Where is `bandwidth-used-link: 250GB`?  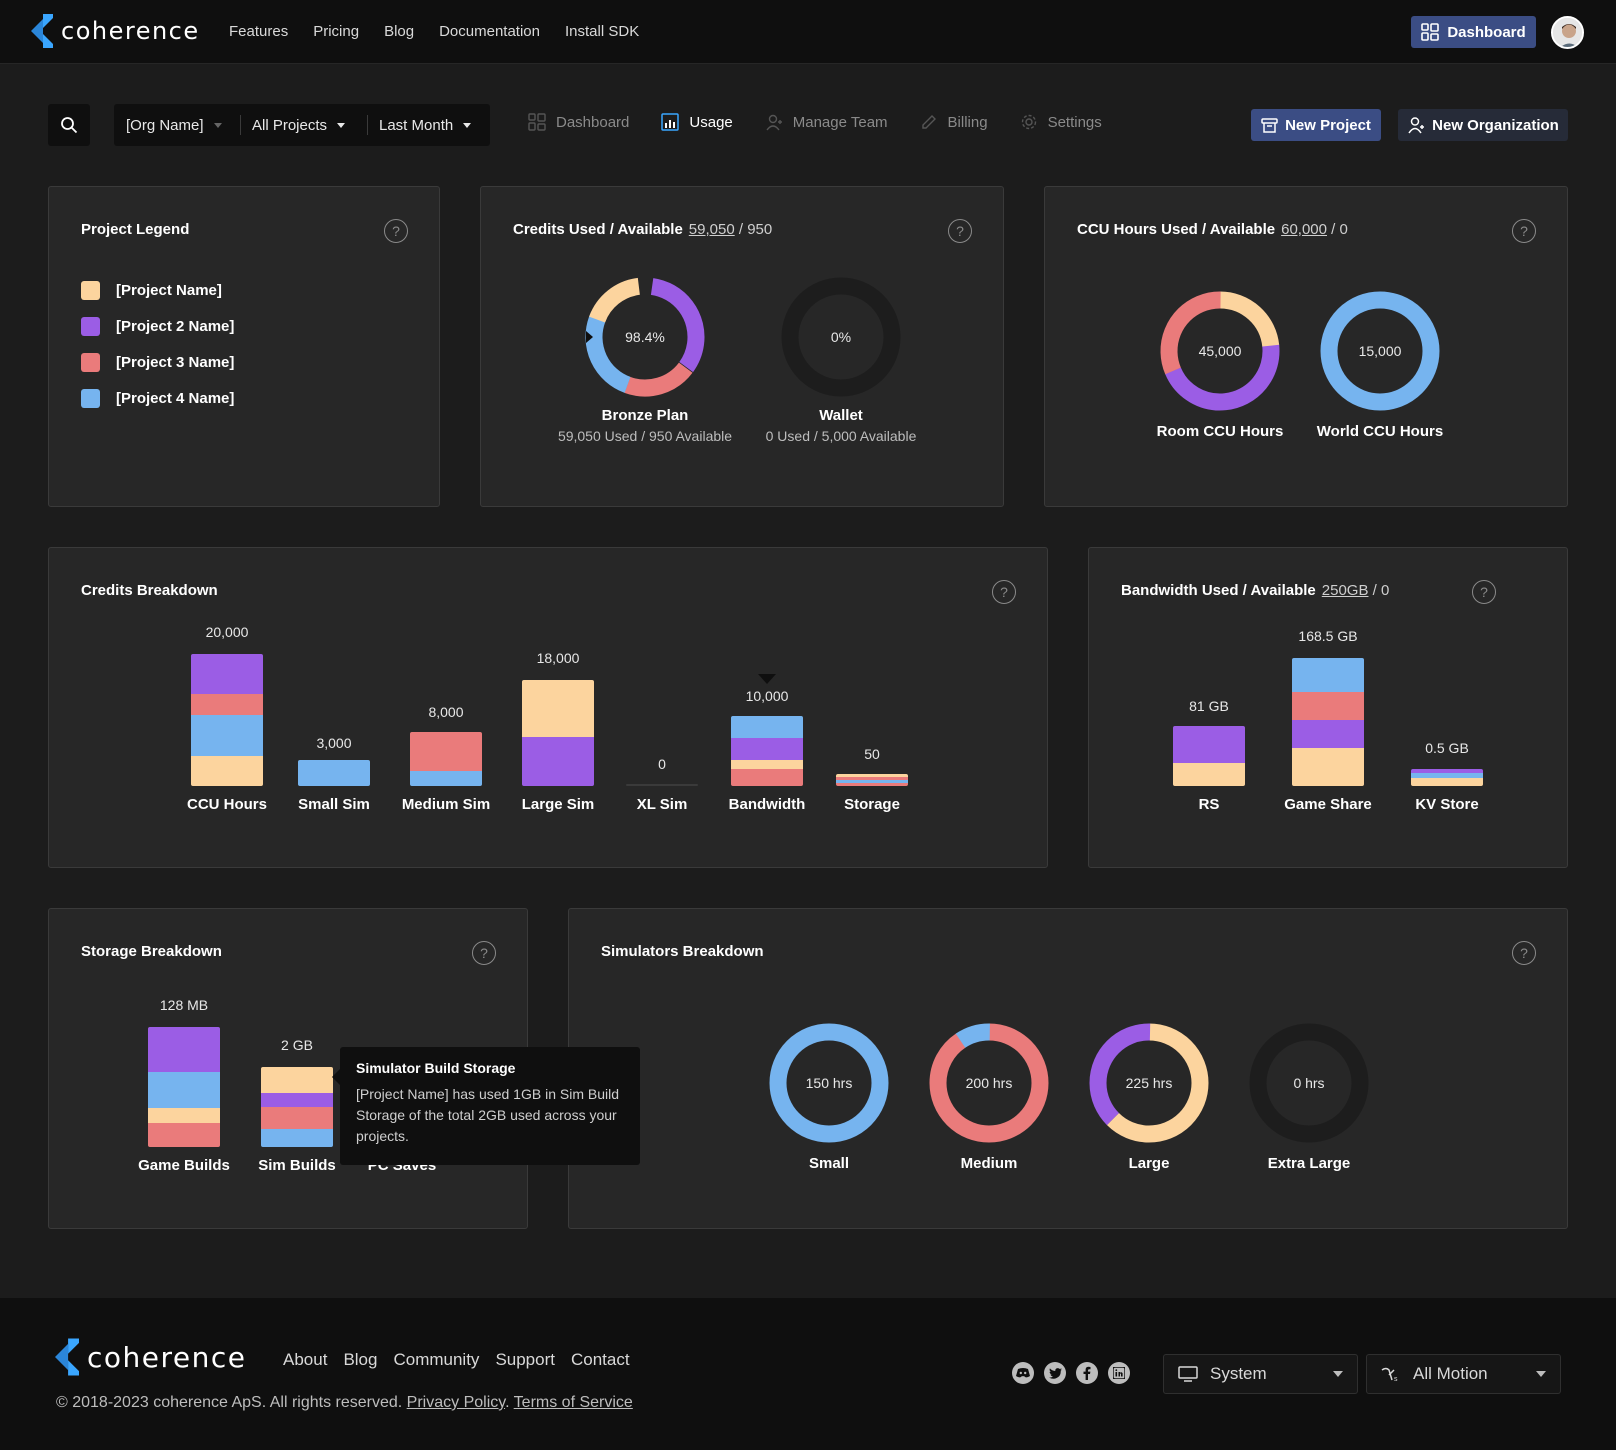 bandwidth-used-link: 250GB is located at coordinates (1345, 590).